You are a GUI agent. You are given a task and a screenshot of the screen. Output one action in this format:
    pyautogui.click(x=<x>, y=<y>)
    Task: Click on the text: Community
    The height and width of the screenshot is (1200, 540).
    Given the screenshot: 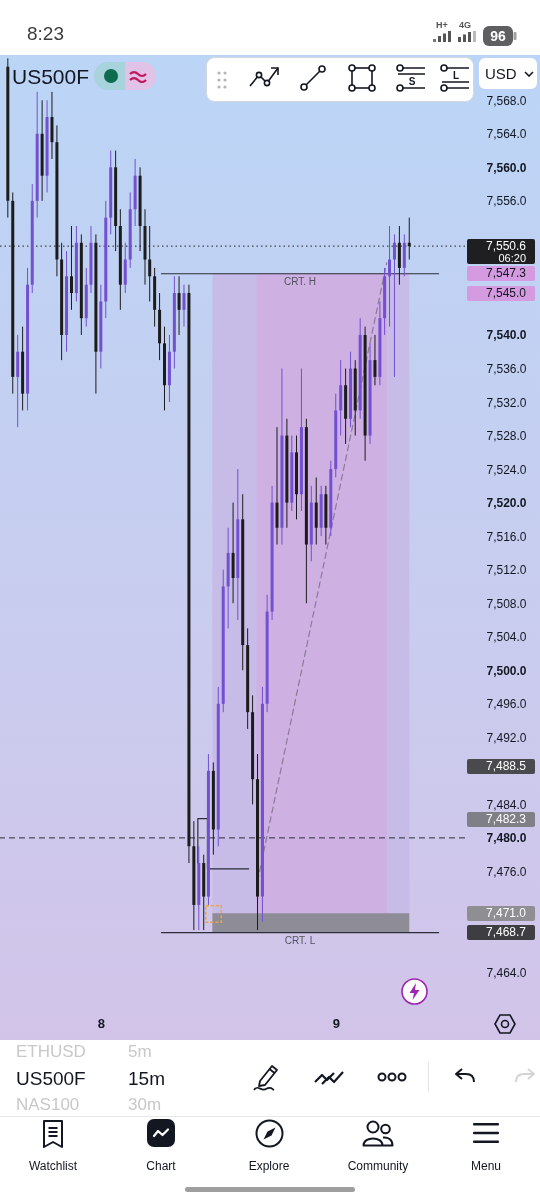 What is the action you would take?
    pyautogui.click(x=378, y=1166)
    